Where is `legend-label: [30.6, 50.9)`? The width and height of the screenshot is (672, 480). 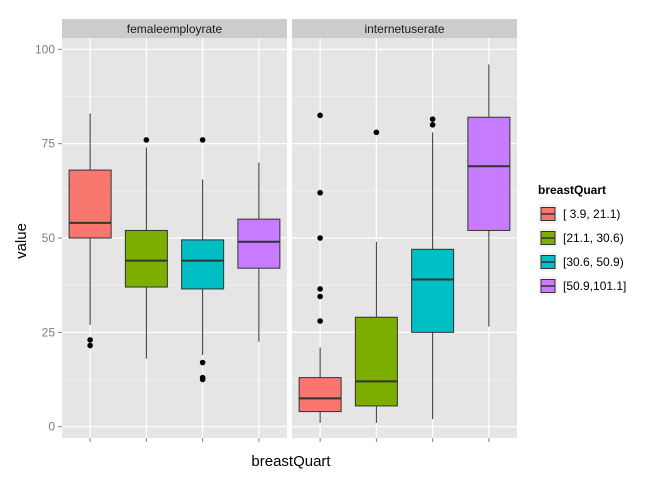 legend-label: [30.6, 50.9) is located at coordinates (593, 262).